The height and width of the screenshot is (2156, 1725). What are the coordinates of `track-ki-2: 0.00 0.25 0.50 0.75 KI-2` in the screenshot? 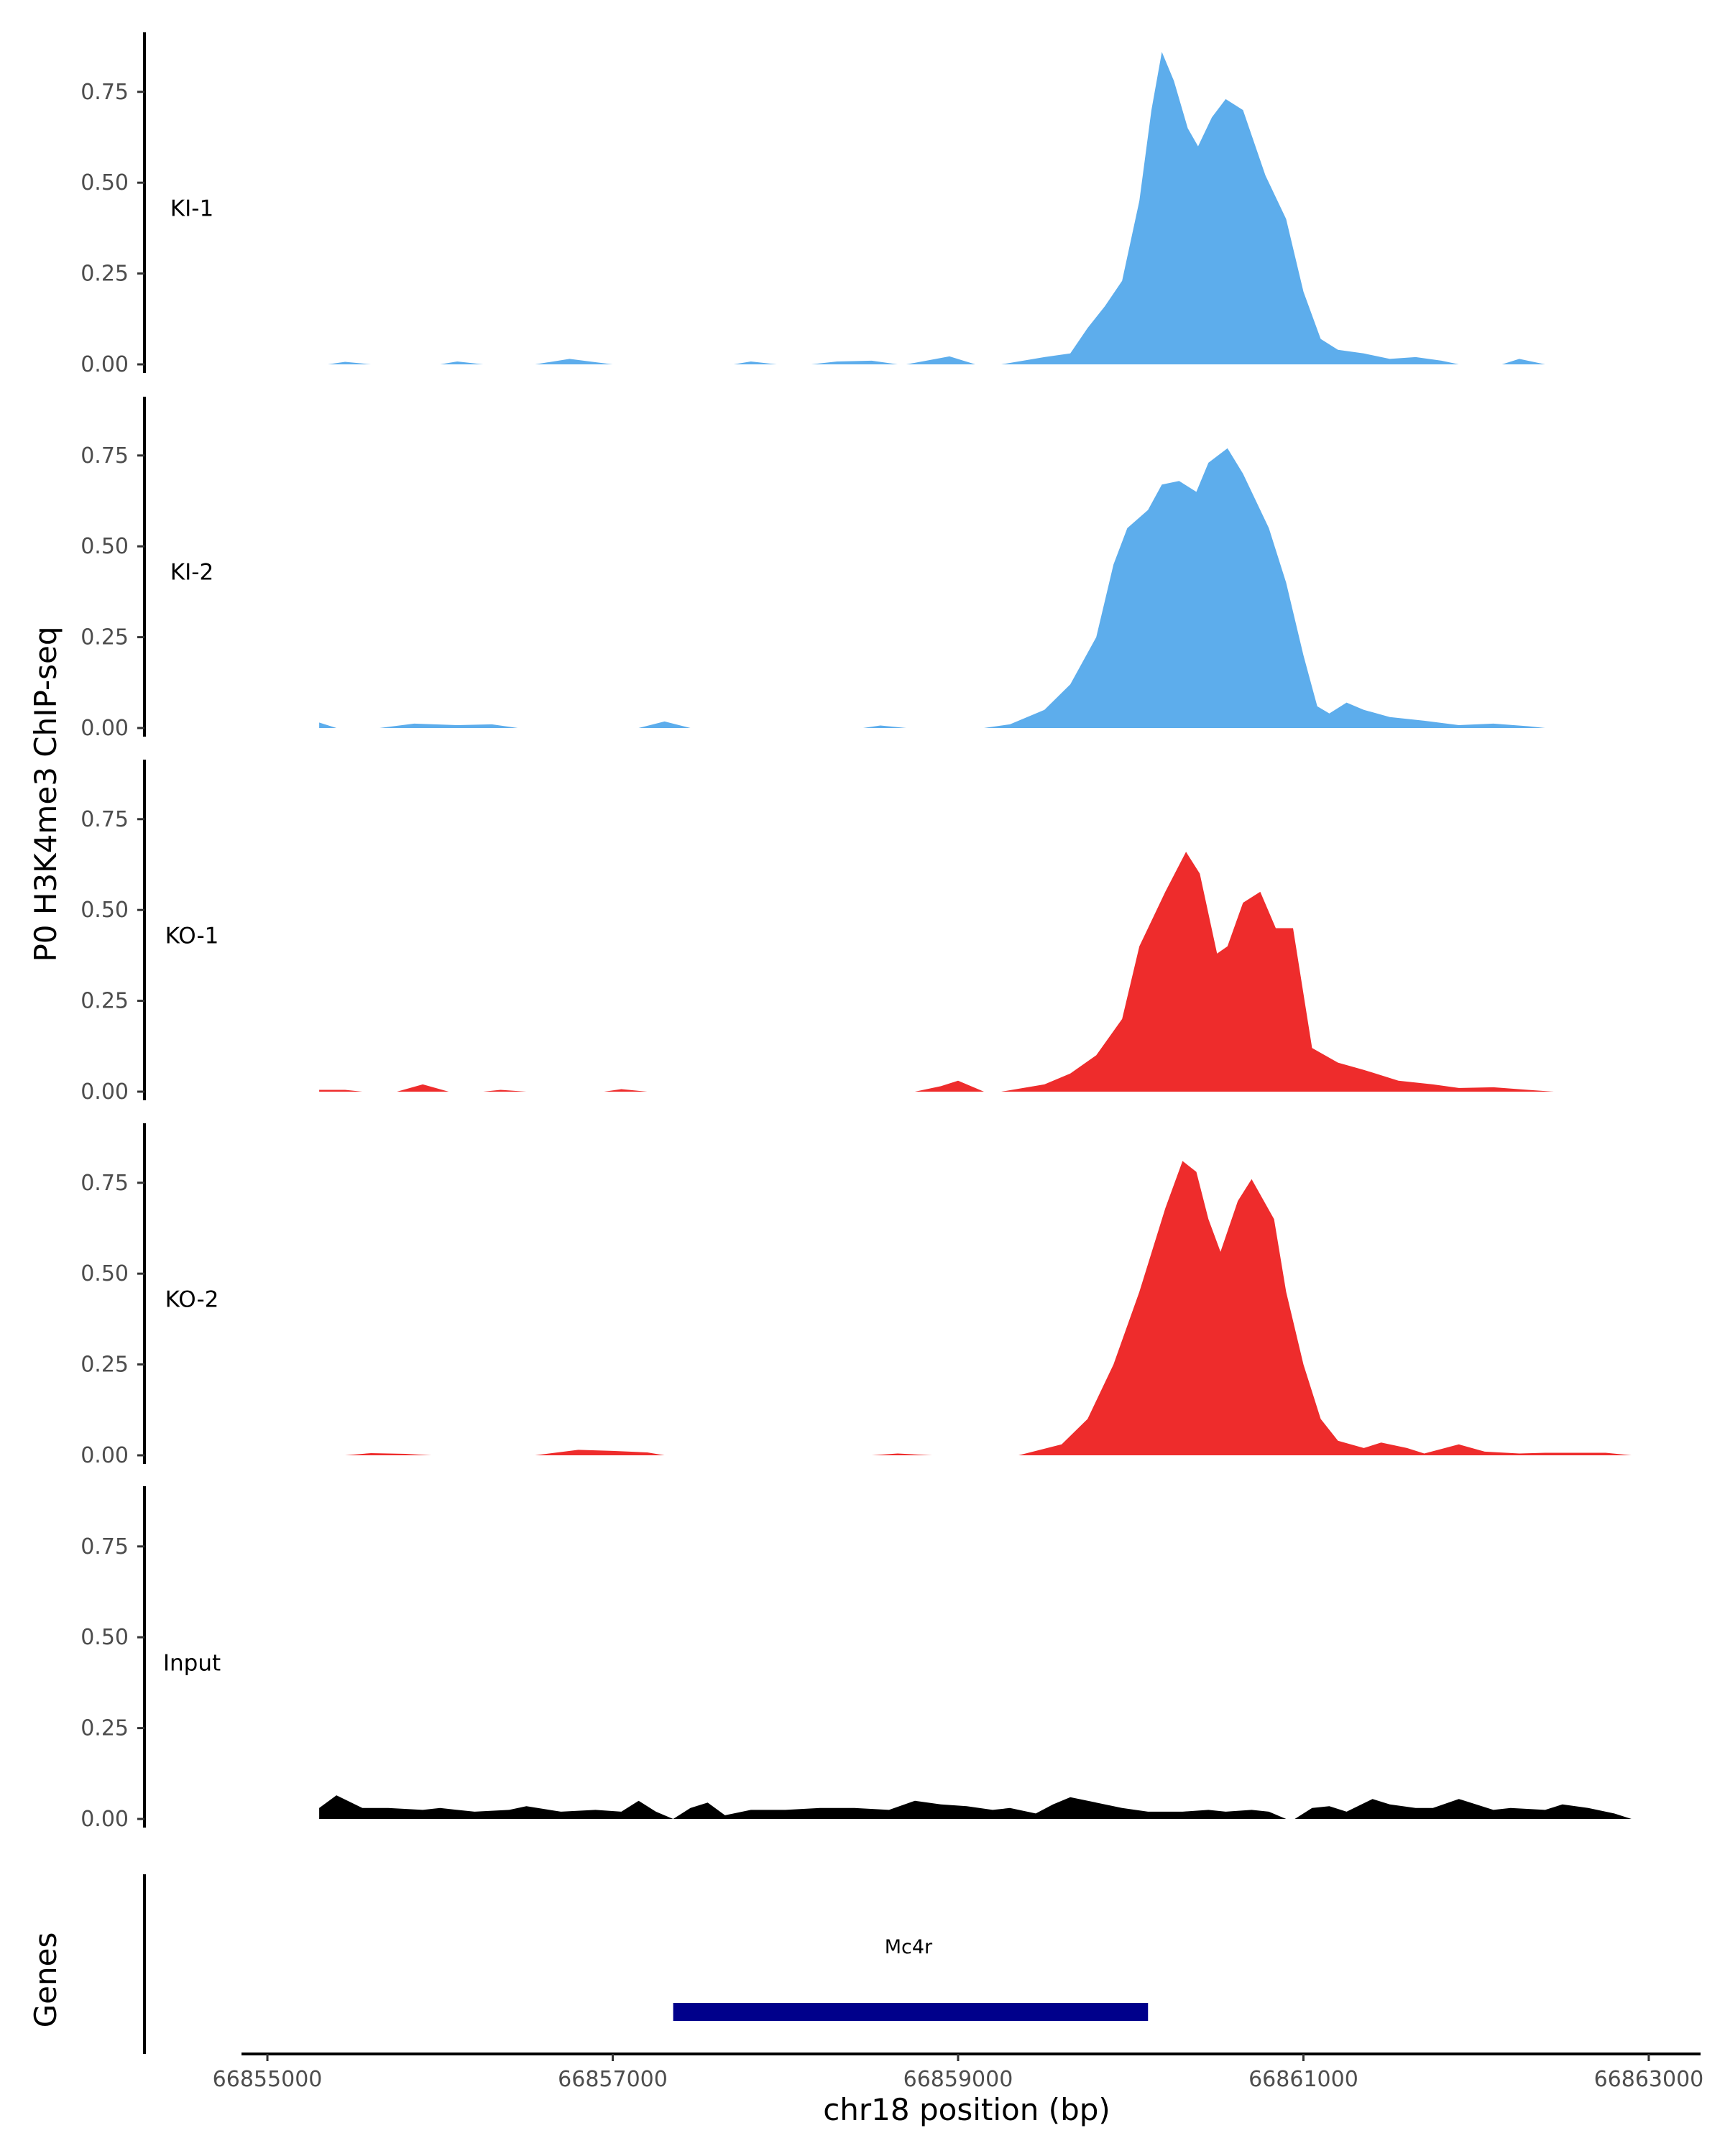 It's located at (812, 569).